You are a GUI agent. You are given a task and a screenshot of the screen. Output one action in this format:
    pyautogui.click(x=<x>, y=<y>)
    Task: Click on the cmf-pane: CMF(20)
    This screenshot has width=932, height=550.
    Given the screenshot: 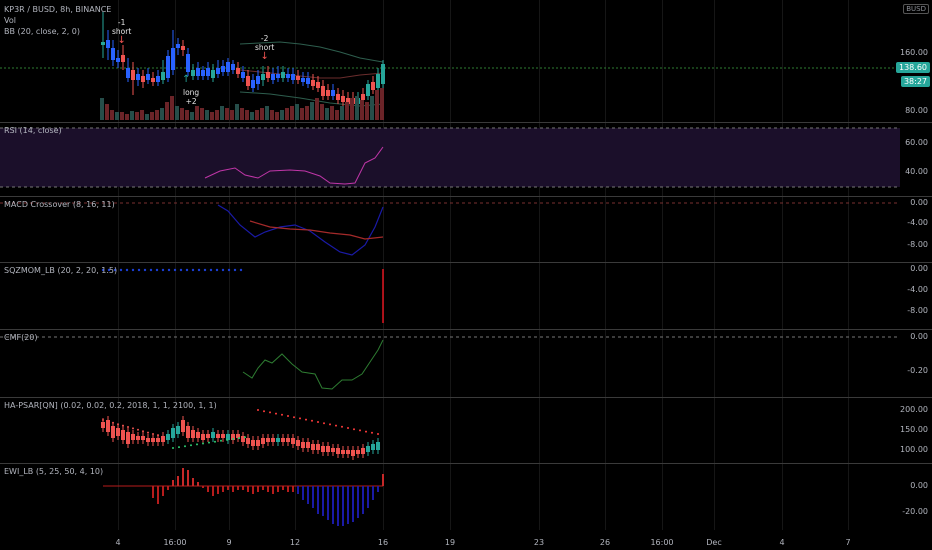 What is the action you would take?
    pyautogui.click(x=450, y=363)
    